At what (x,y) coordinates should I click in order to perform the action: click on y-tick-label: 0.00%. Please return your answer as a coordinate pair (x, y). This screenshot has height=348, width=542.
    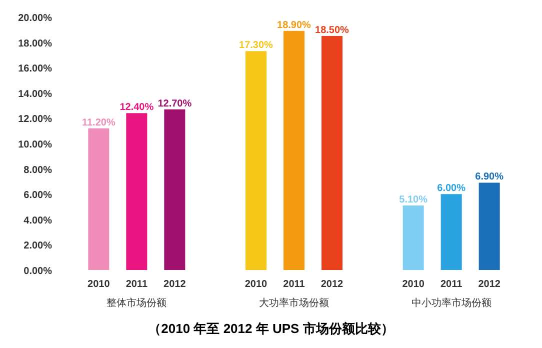
    Looking at the image, I should click on (38, 271).